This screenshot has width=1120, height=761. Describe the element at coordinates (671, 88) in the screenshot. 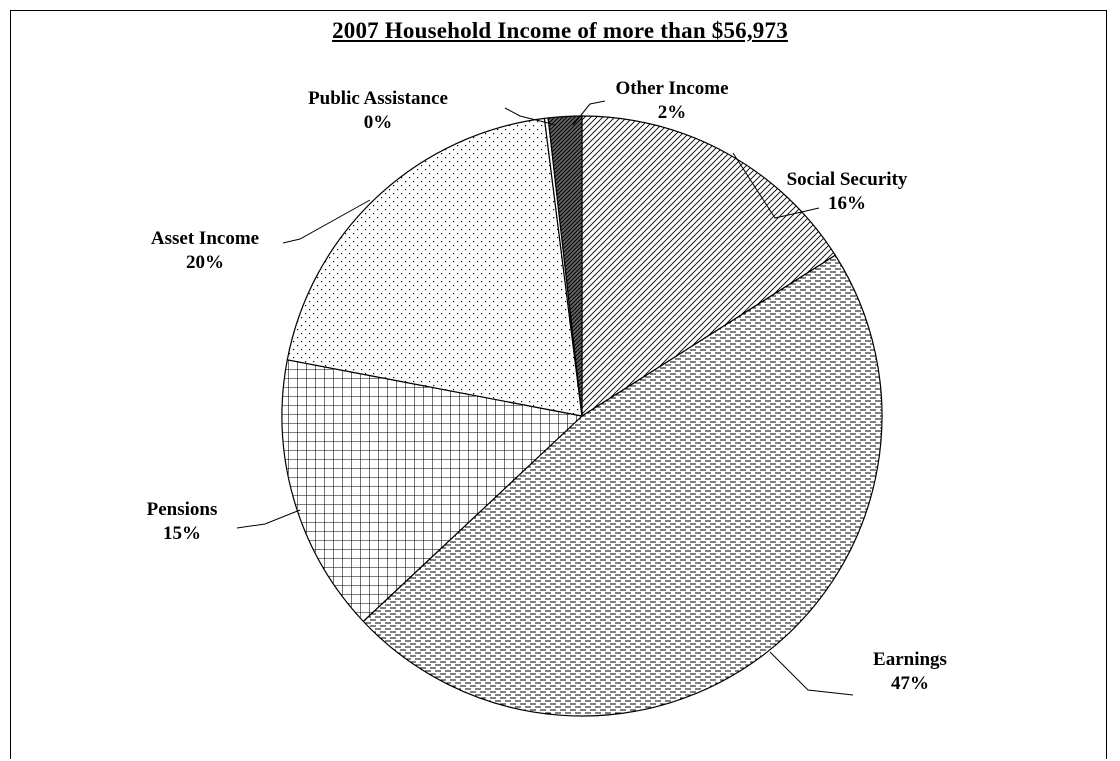

I see `slice-label-other-income: Other Income` at that location.